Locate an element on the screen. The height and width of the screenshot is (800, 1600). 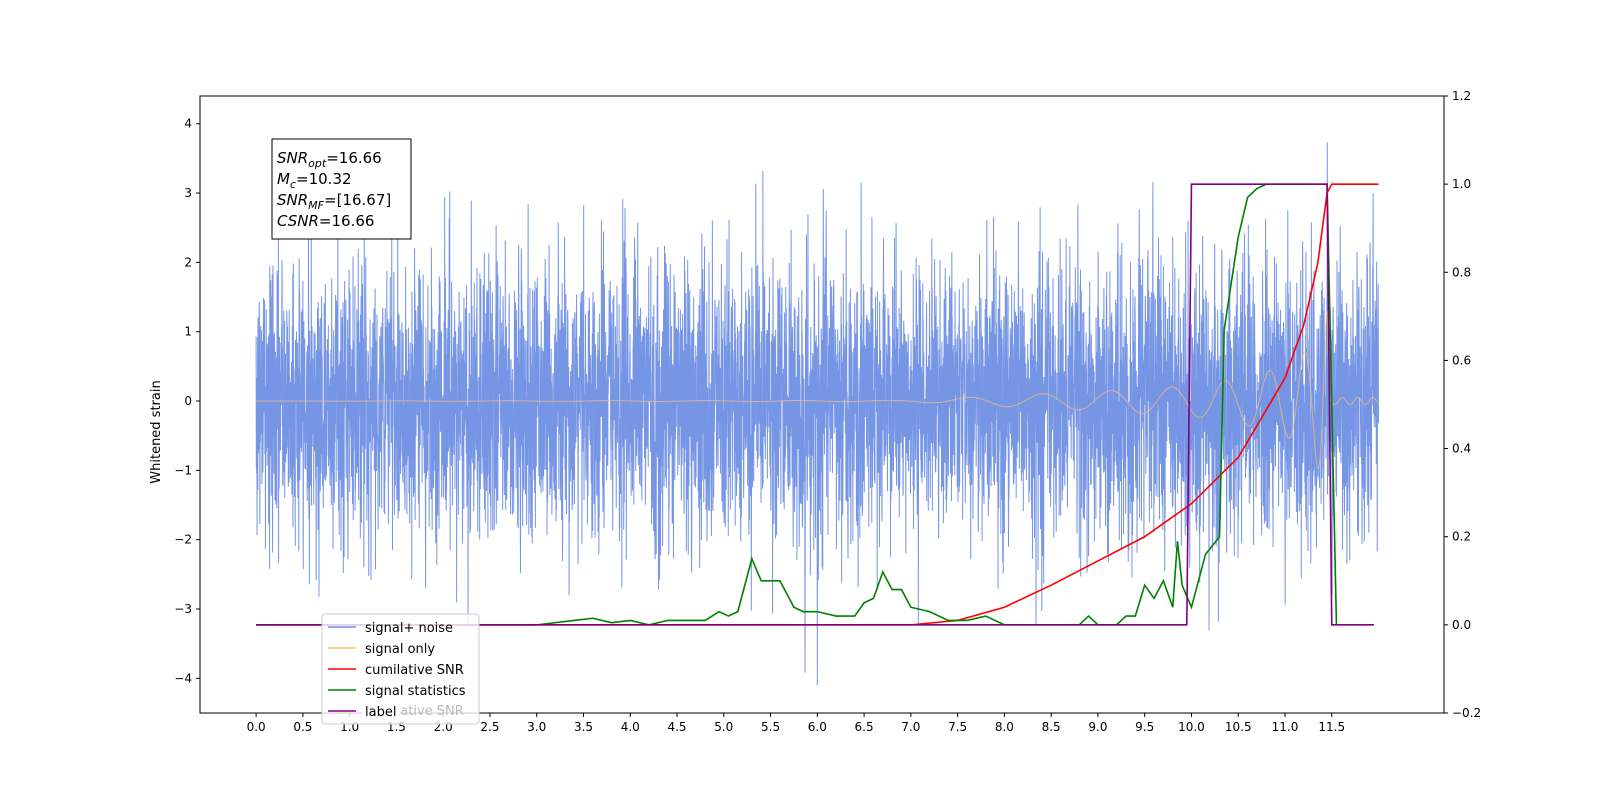
y-tick-label: 0 is located at coordinates (188, 401).